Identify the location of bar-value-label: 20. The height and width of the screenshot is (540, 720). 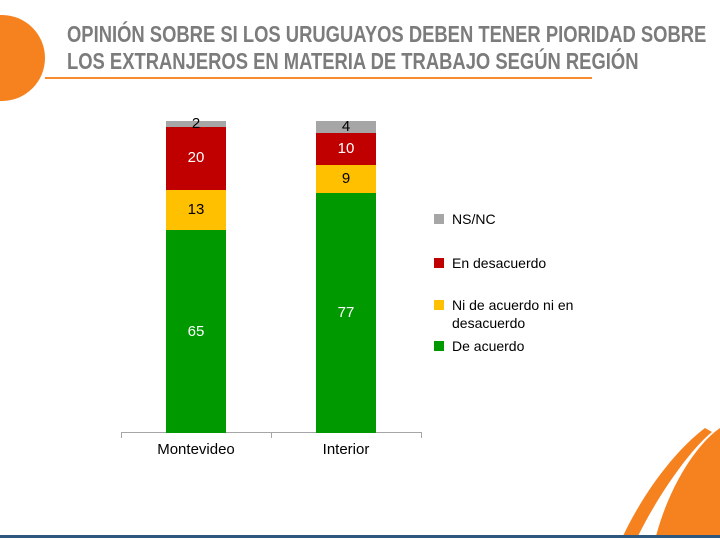
(196, 158).